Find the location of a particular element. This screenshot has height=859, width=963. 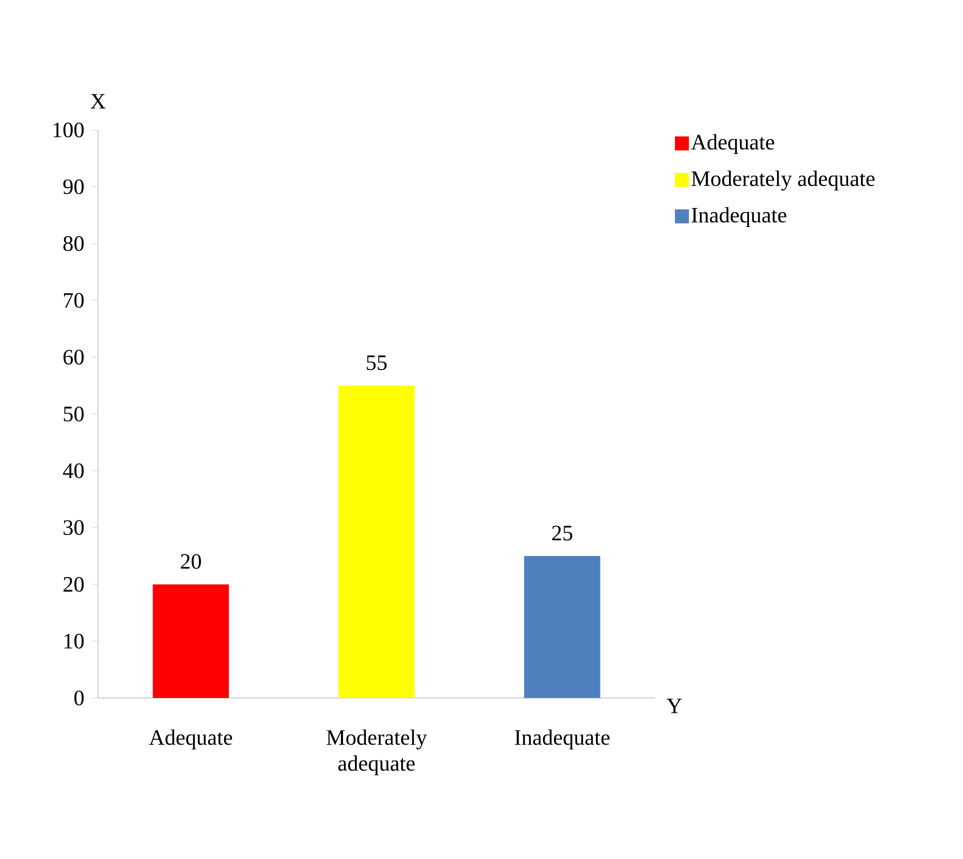

y-tick-label: 0 is located at coordinates (79, 698).